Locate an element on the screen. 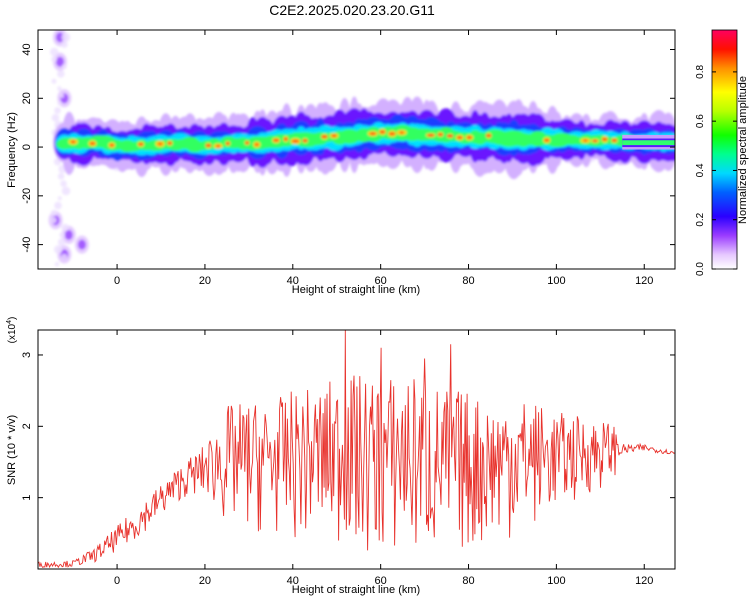 This screenshot has height=605, width=750. y-axis-snr-tick-label: 1 is located at coordinates (27, 498).